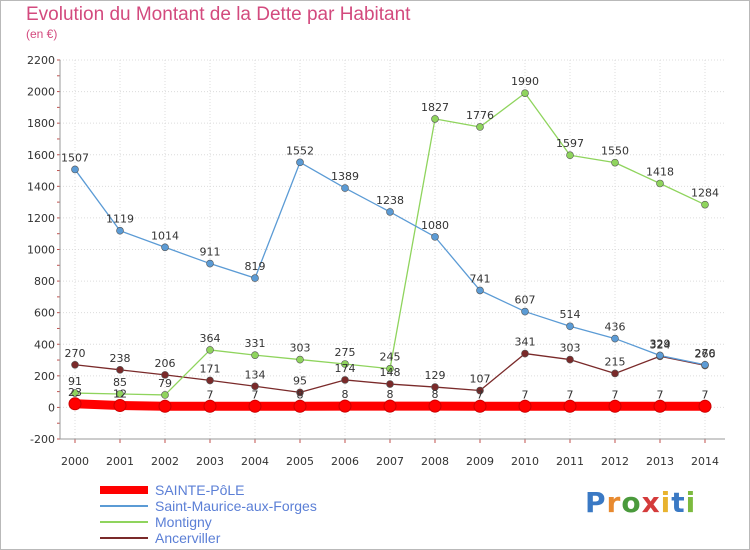 This screenshot has width=750, height=550. Describe the element at coordinates (183, 522) in the screenshot. I see `legend-label: Montigny` at that location.